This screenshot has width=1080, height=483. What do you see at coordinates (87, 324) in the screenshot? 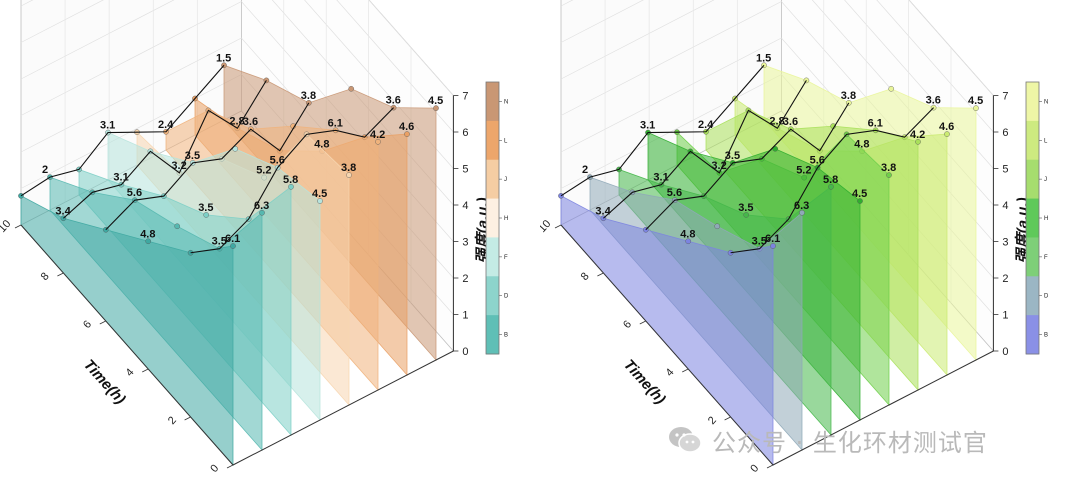
I see `x-tick-label: 6` at bounding box center [87, 324].